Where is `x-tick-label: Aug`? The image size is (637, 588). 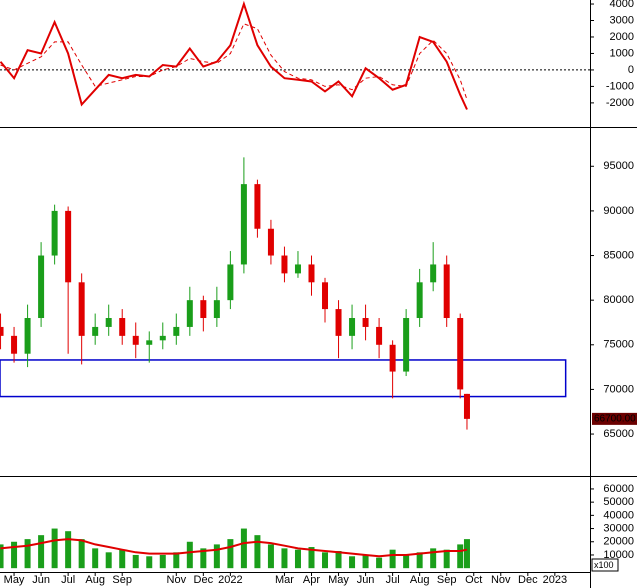
x-tick-label: Aug is located at coordinates (95, 580).